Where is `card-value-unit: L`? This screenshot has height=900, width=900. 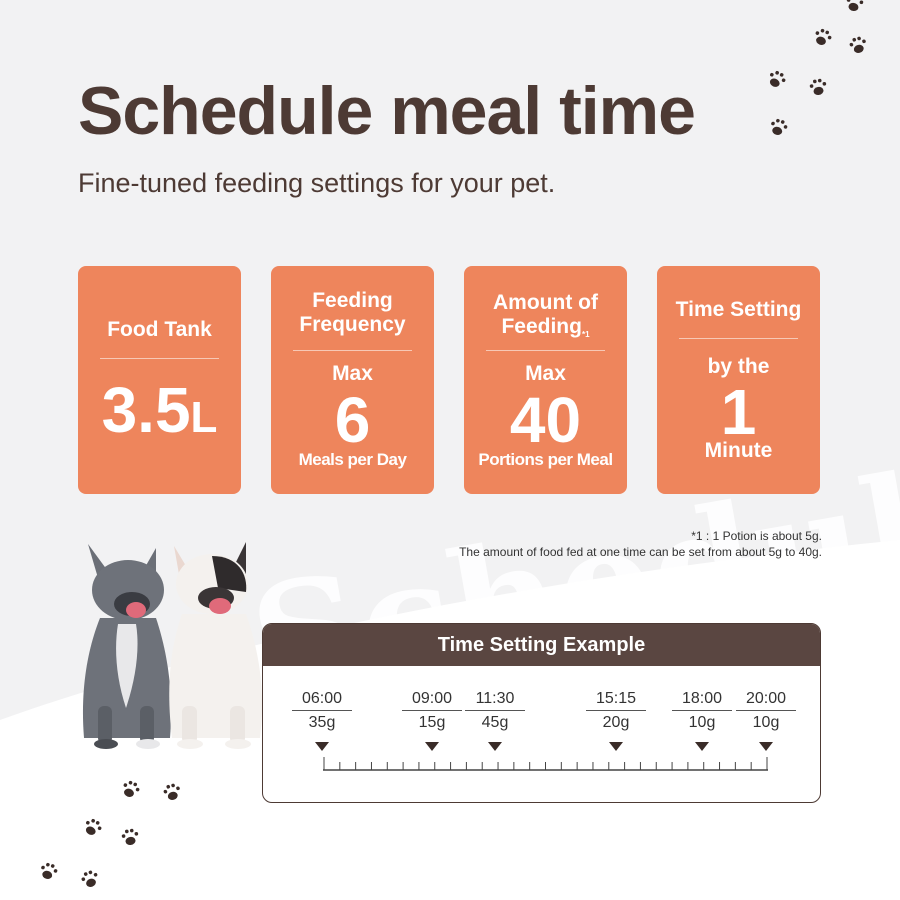 card-value-unit: L is located at coordinates (204, 417).